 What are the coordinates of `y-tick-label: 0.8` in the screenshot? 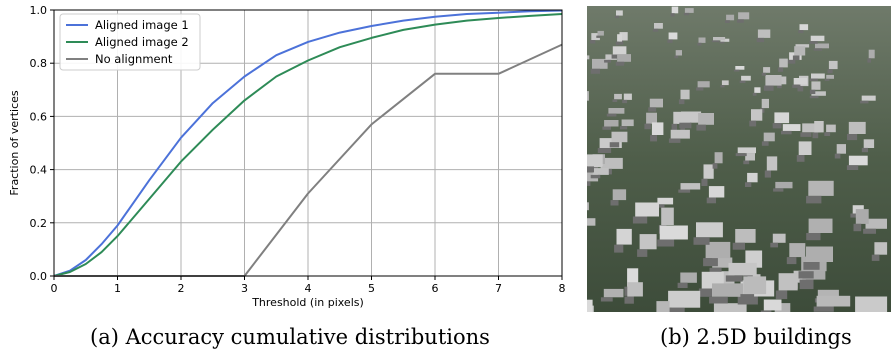 It's located at (39, 63).